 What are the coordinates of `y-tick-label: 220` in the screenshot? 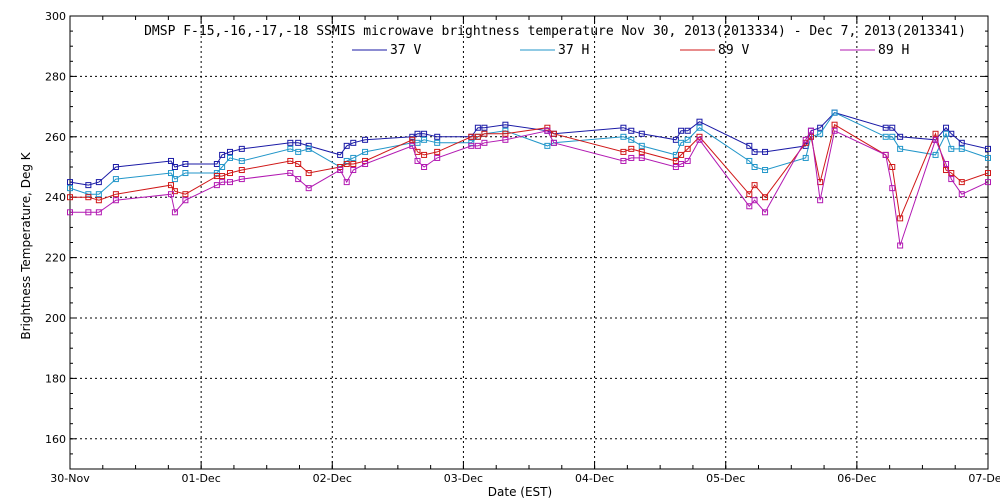 It's located at (55, 258).